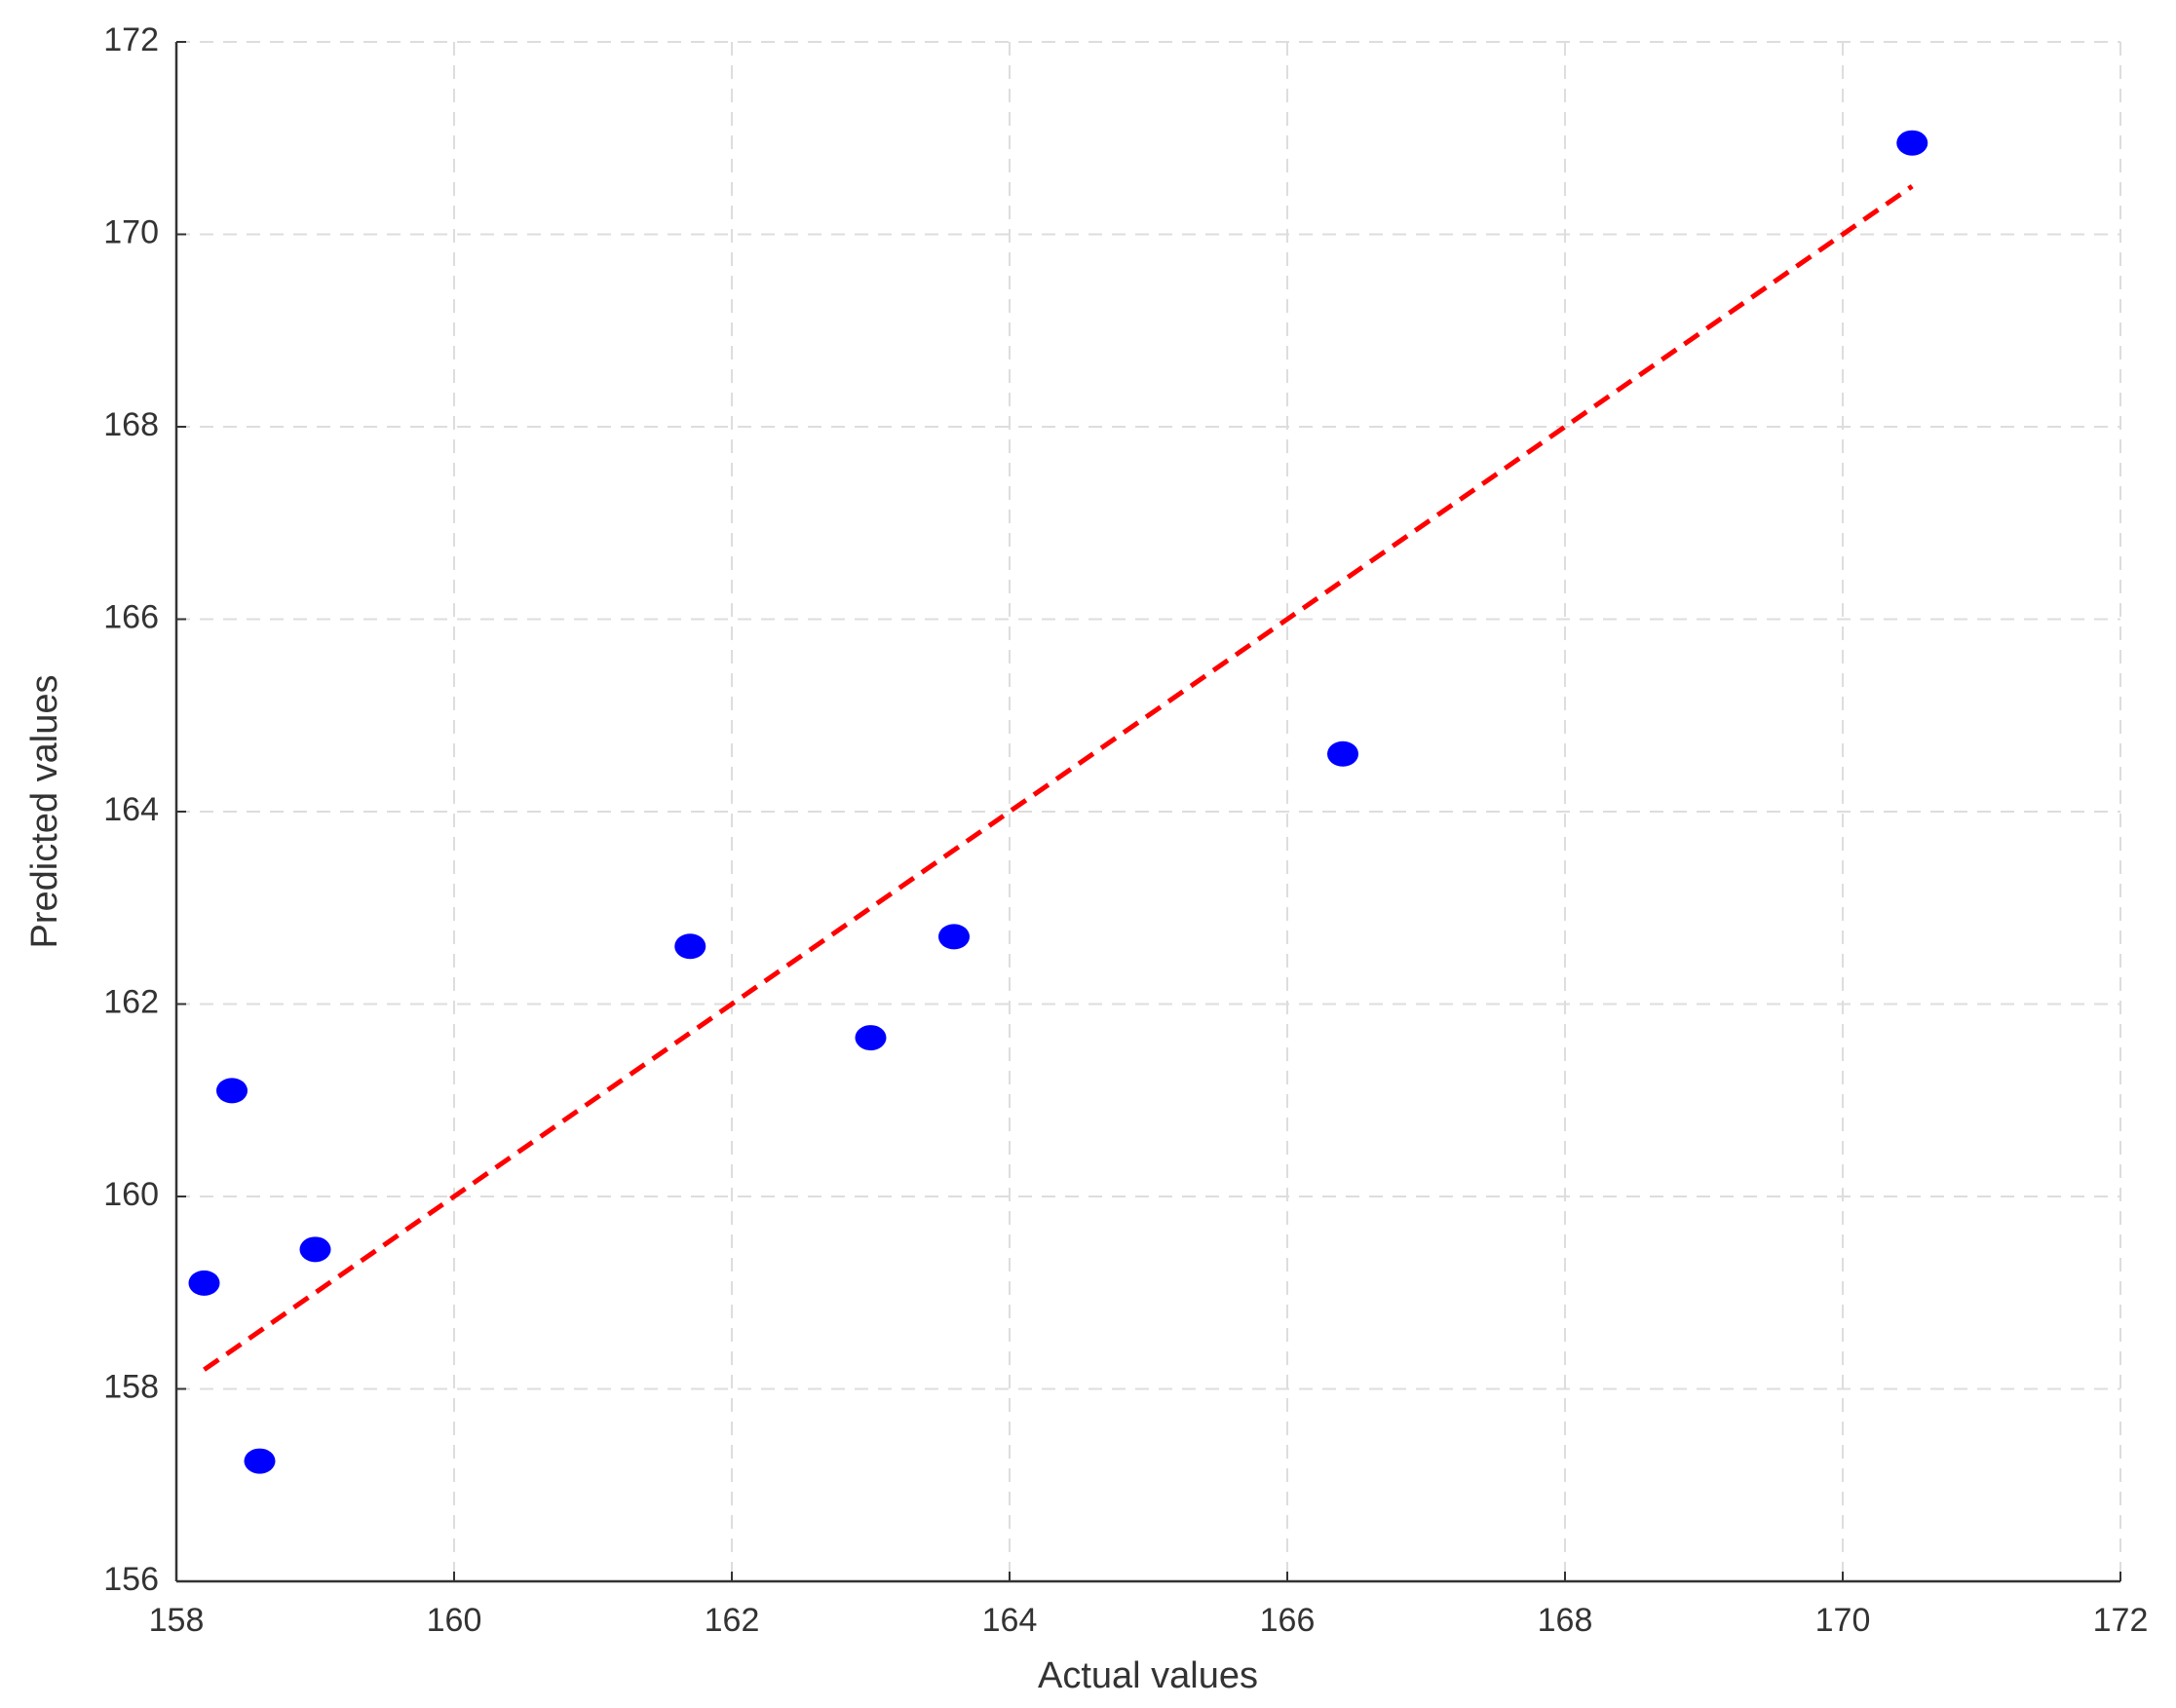  What do you see at coordinates (131, 231) in the screenshot?
I see `y-tick-label: 170` at bounding box center [131, 231].